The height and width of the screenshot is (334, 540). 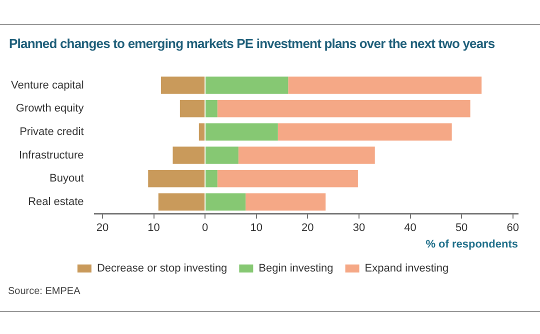 What do you see at coordinates (44, 291) in the screenshot?
I see `source-note: Source: EMPEA` at bounding box center [44, 291].